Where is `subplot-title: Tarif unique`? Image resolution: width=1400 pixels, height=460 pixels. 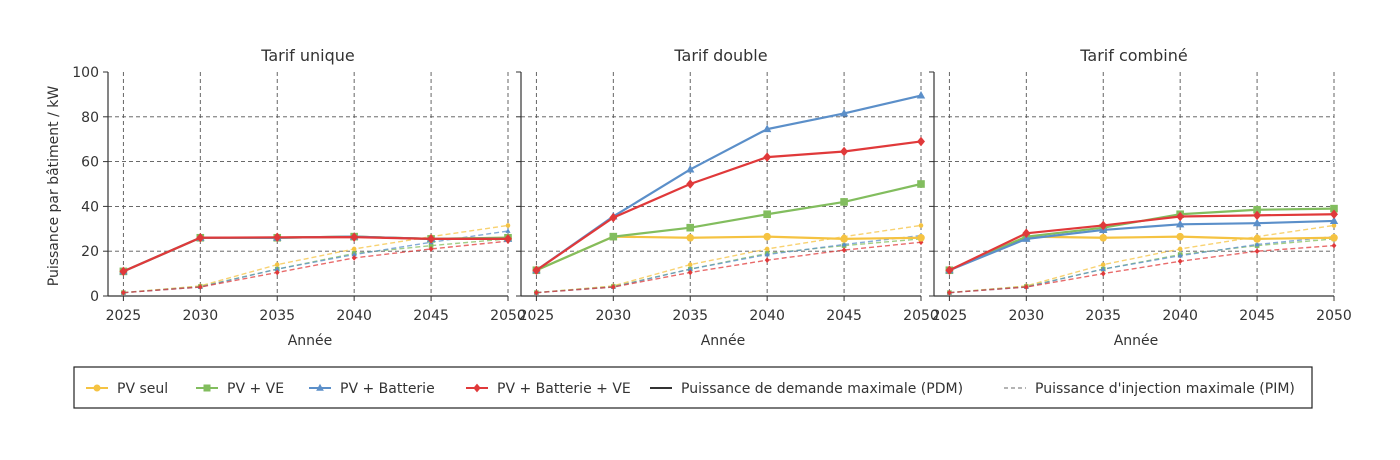
subplot-title: Tarif unique is located at coordinates (307, 55).